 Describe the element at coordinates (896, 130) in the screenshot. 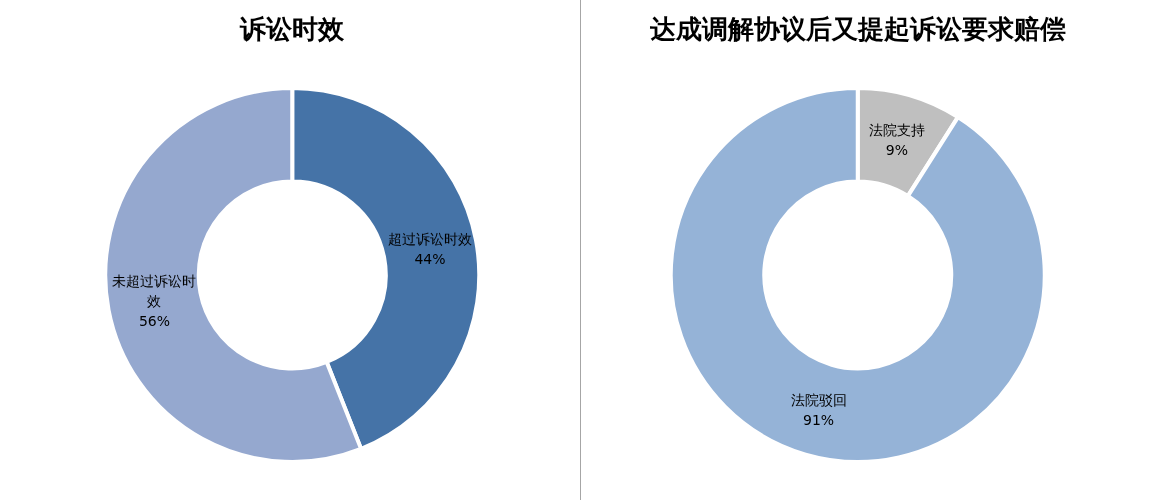

I see `slice-label: 法院支持` at that location.